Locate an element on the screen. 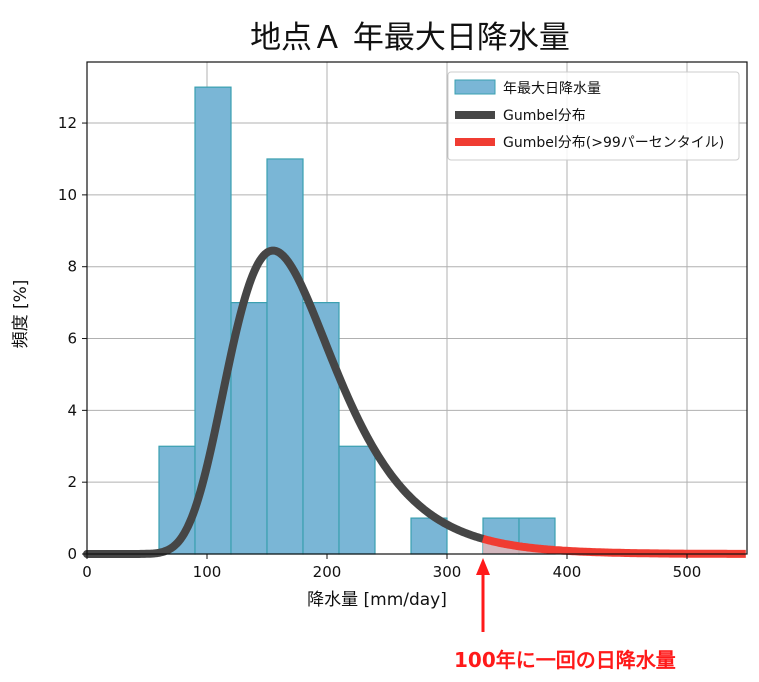  y-tick-label: 6 is located at coordinates (72, 339).